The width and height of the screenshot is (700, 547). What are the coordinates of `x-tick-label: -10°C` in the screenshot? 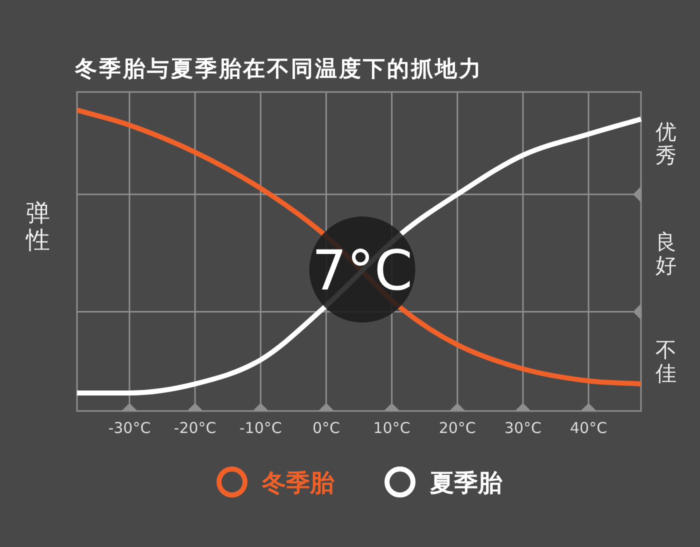 It's located at (260, 428).